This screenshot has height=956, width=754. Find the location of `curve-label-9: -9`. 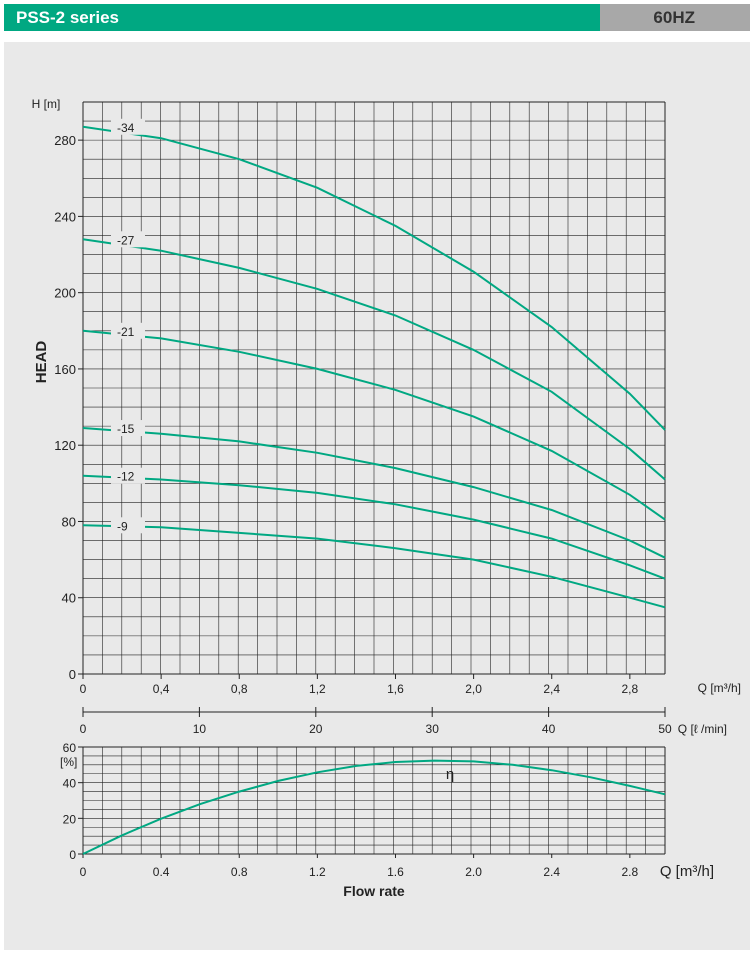

curve-label-9: -9 is located at coordinates (122, 526).